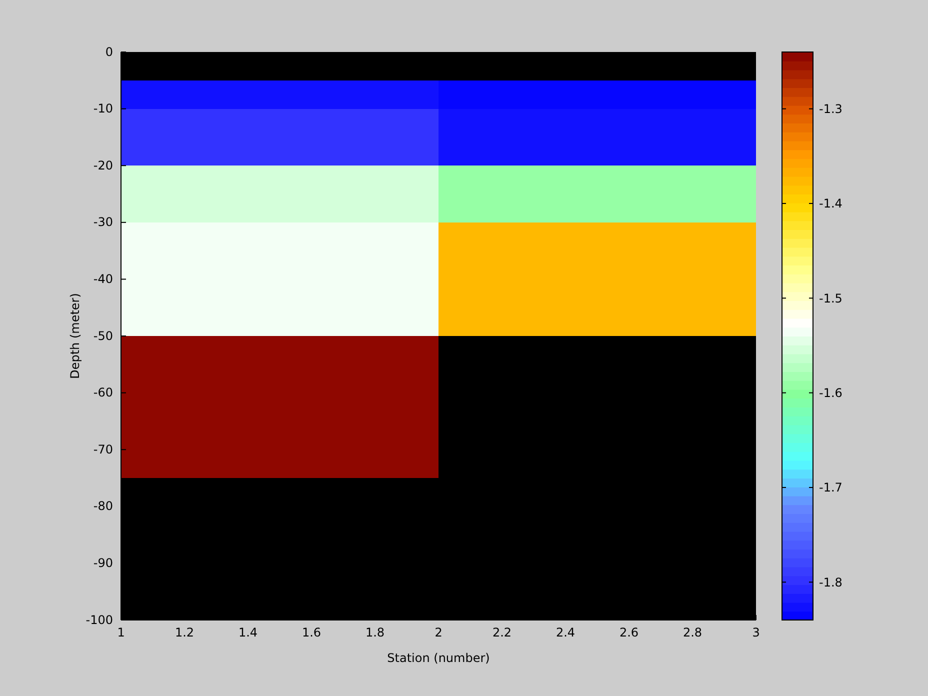 The height and width of the screenshot is (696, 928). I want to click on color-bar-label: -1.7, so click(830, 487).